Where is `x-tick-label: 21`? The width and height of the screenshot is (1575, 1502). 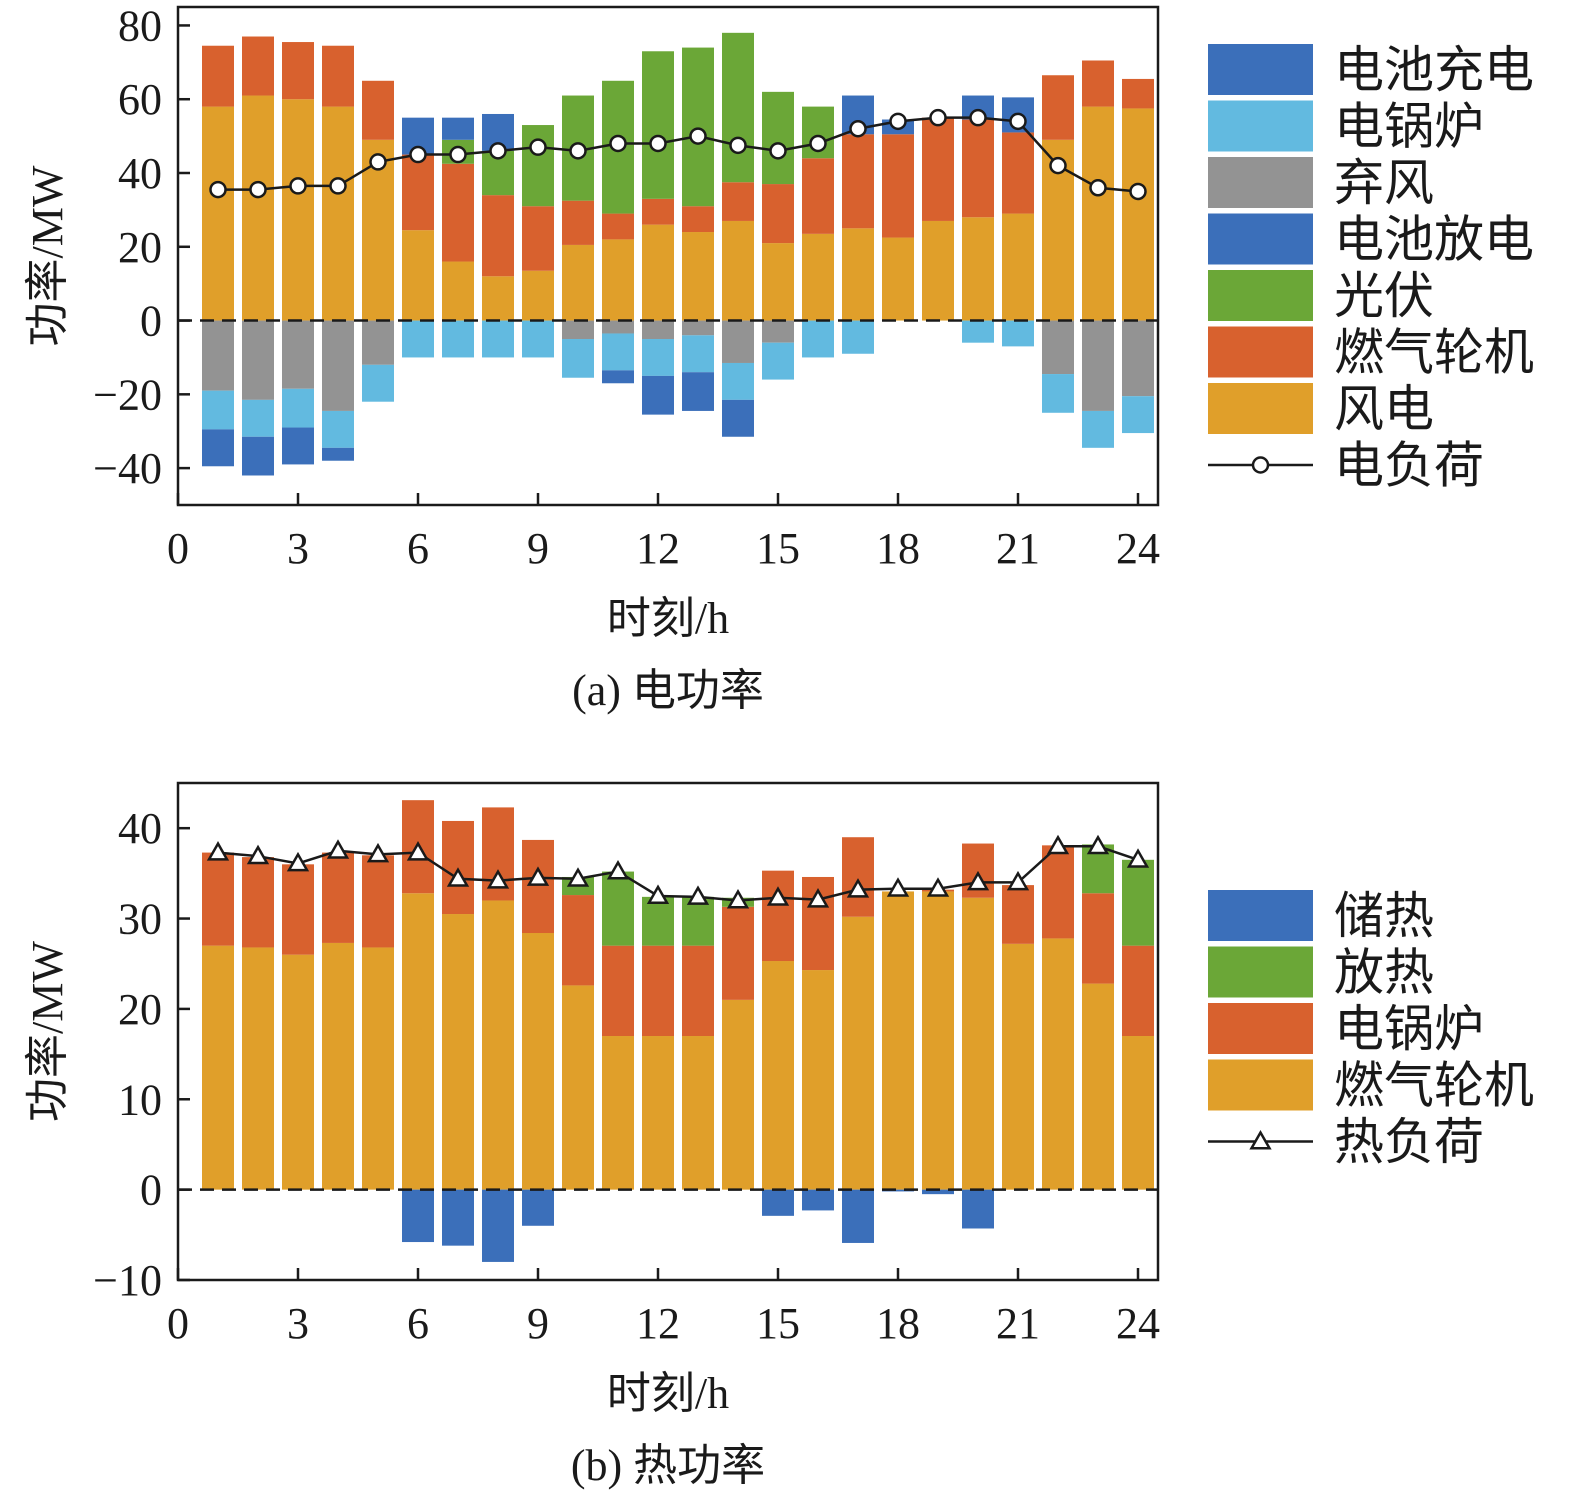
x-tick-label: 21 is located at coordinates (1018, 1323).